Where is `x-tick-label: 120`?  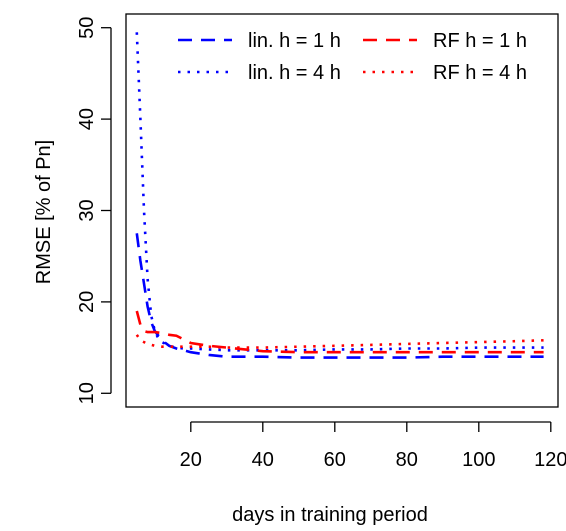
x-tick-label: 120 is located at coordinates (550, 460).